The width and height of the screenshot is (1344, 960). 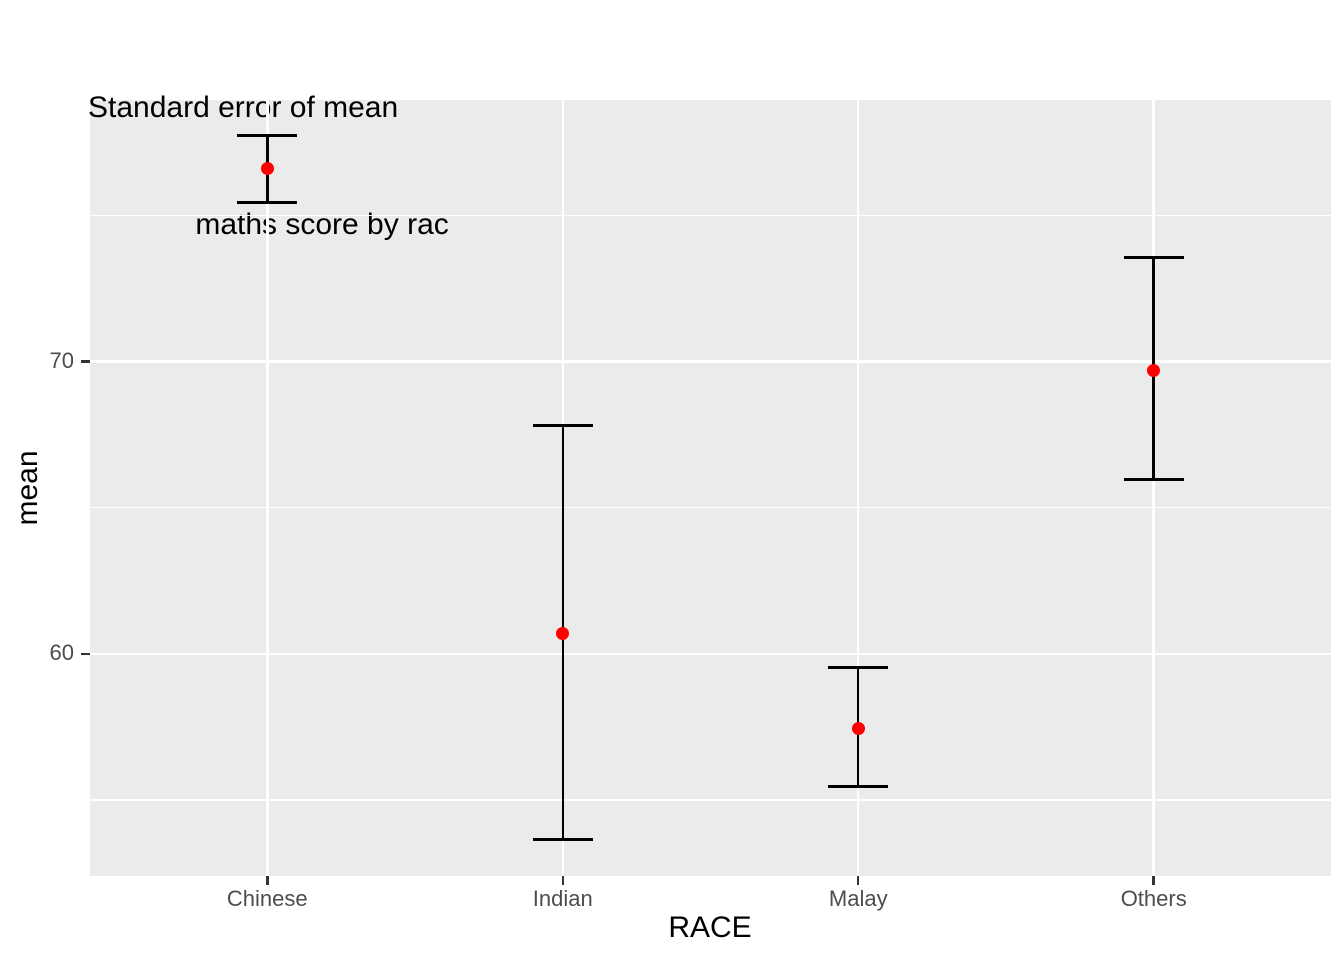 I want to click on x-axis-title: RACE, so click(x=710, y=927).